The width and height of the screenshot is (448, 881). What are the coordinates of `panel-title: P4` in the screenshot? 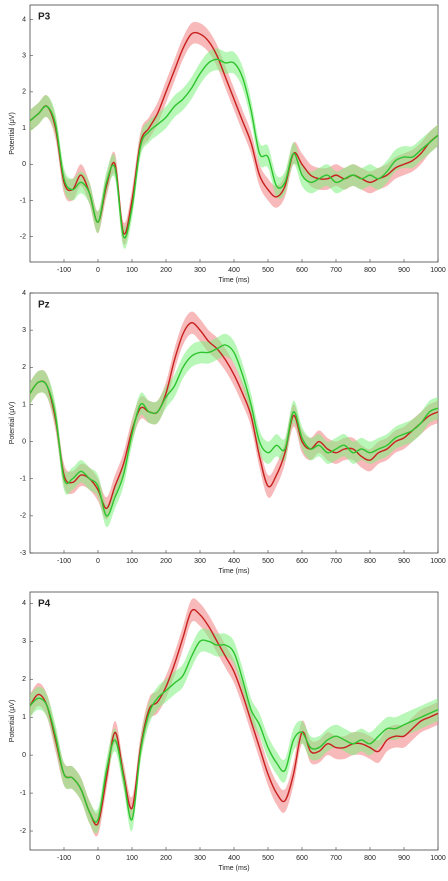 It's located at (44, 604).